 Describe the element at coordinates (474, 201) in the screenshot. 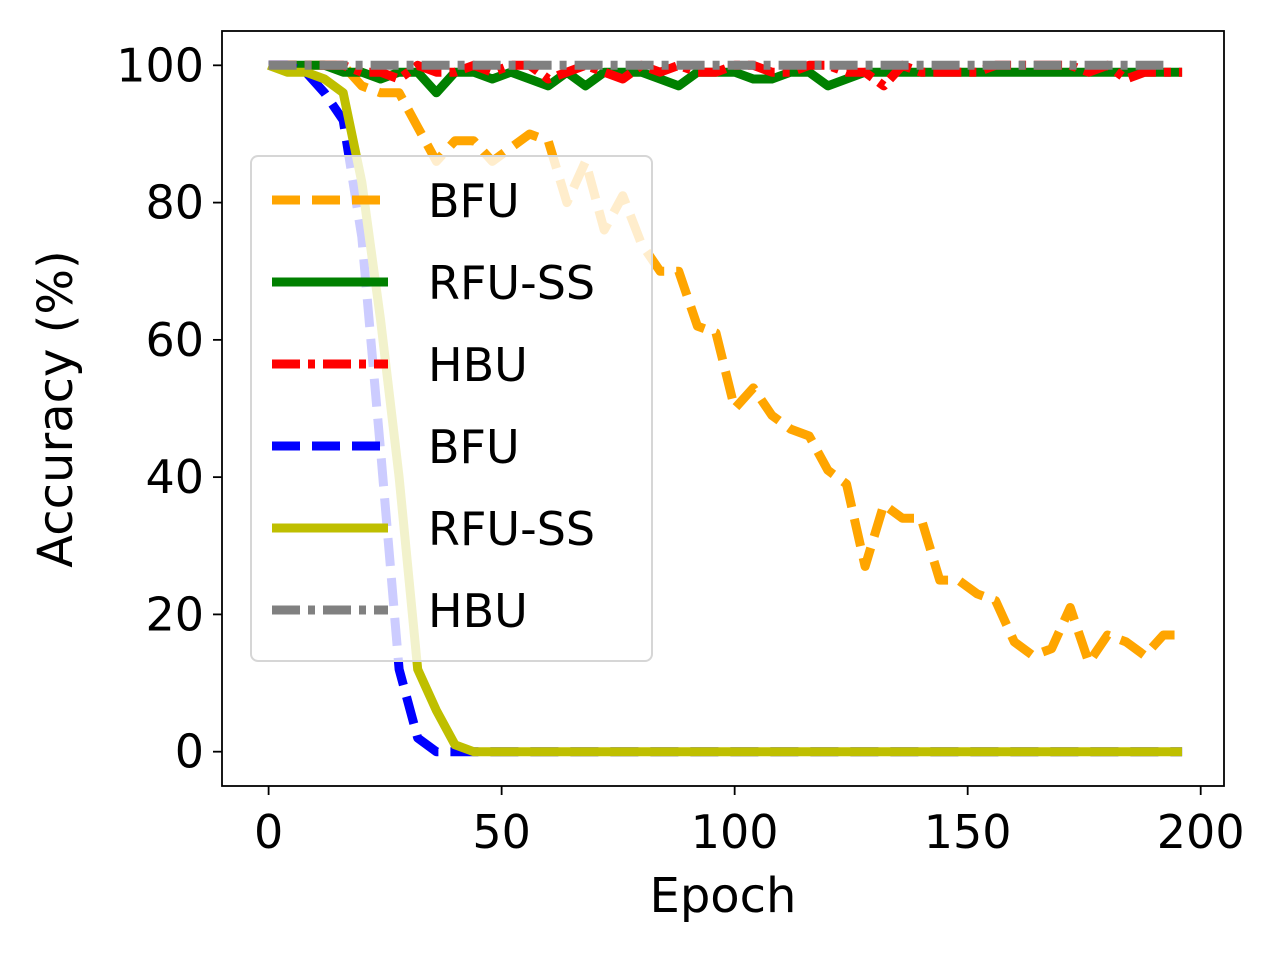

I see `legend-label-1: BFU` at that location.